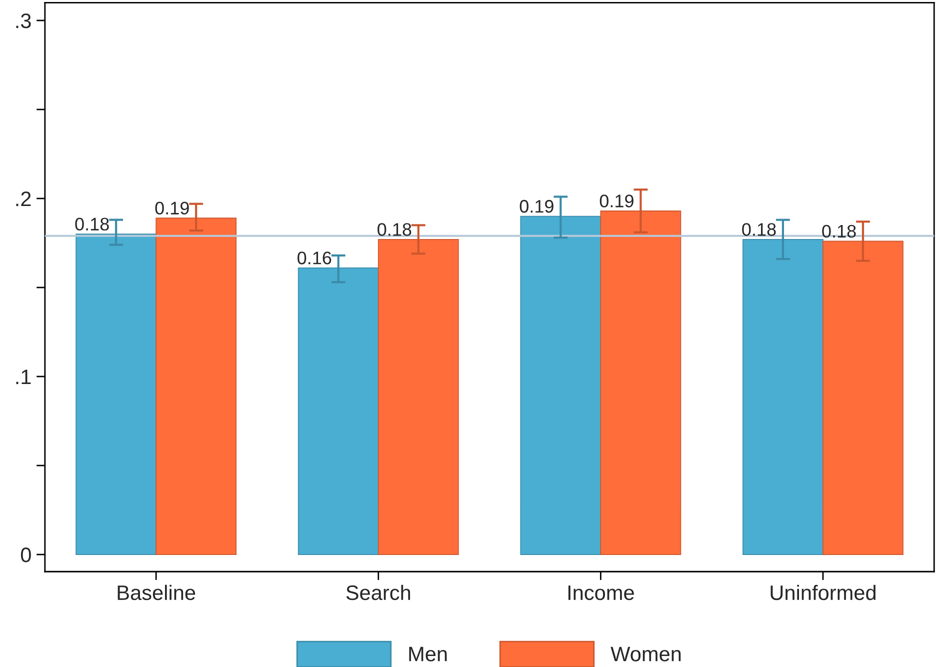 This screenshot has width=936, height=667. I want to click on legend-label: Women, so click(645, 654).